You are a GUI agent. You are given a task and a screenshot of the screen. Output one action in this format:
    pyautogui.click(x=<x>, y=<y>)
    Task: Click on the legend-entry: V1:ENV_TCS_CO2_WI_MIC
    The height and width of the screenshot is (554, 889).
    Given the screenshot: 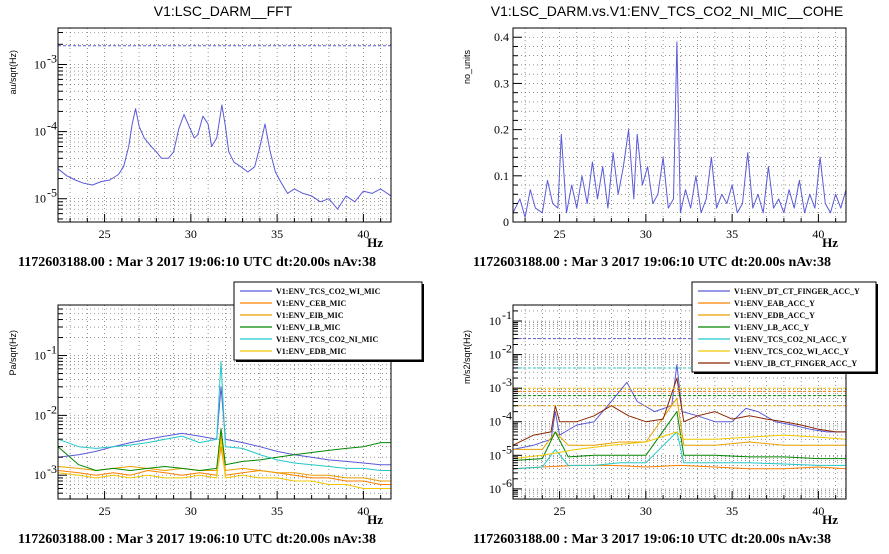 What is the action you would take?
    pyautogui.click(x=328, y=291)
    